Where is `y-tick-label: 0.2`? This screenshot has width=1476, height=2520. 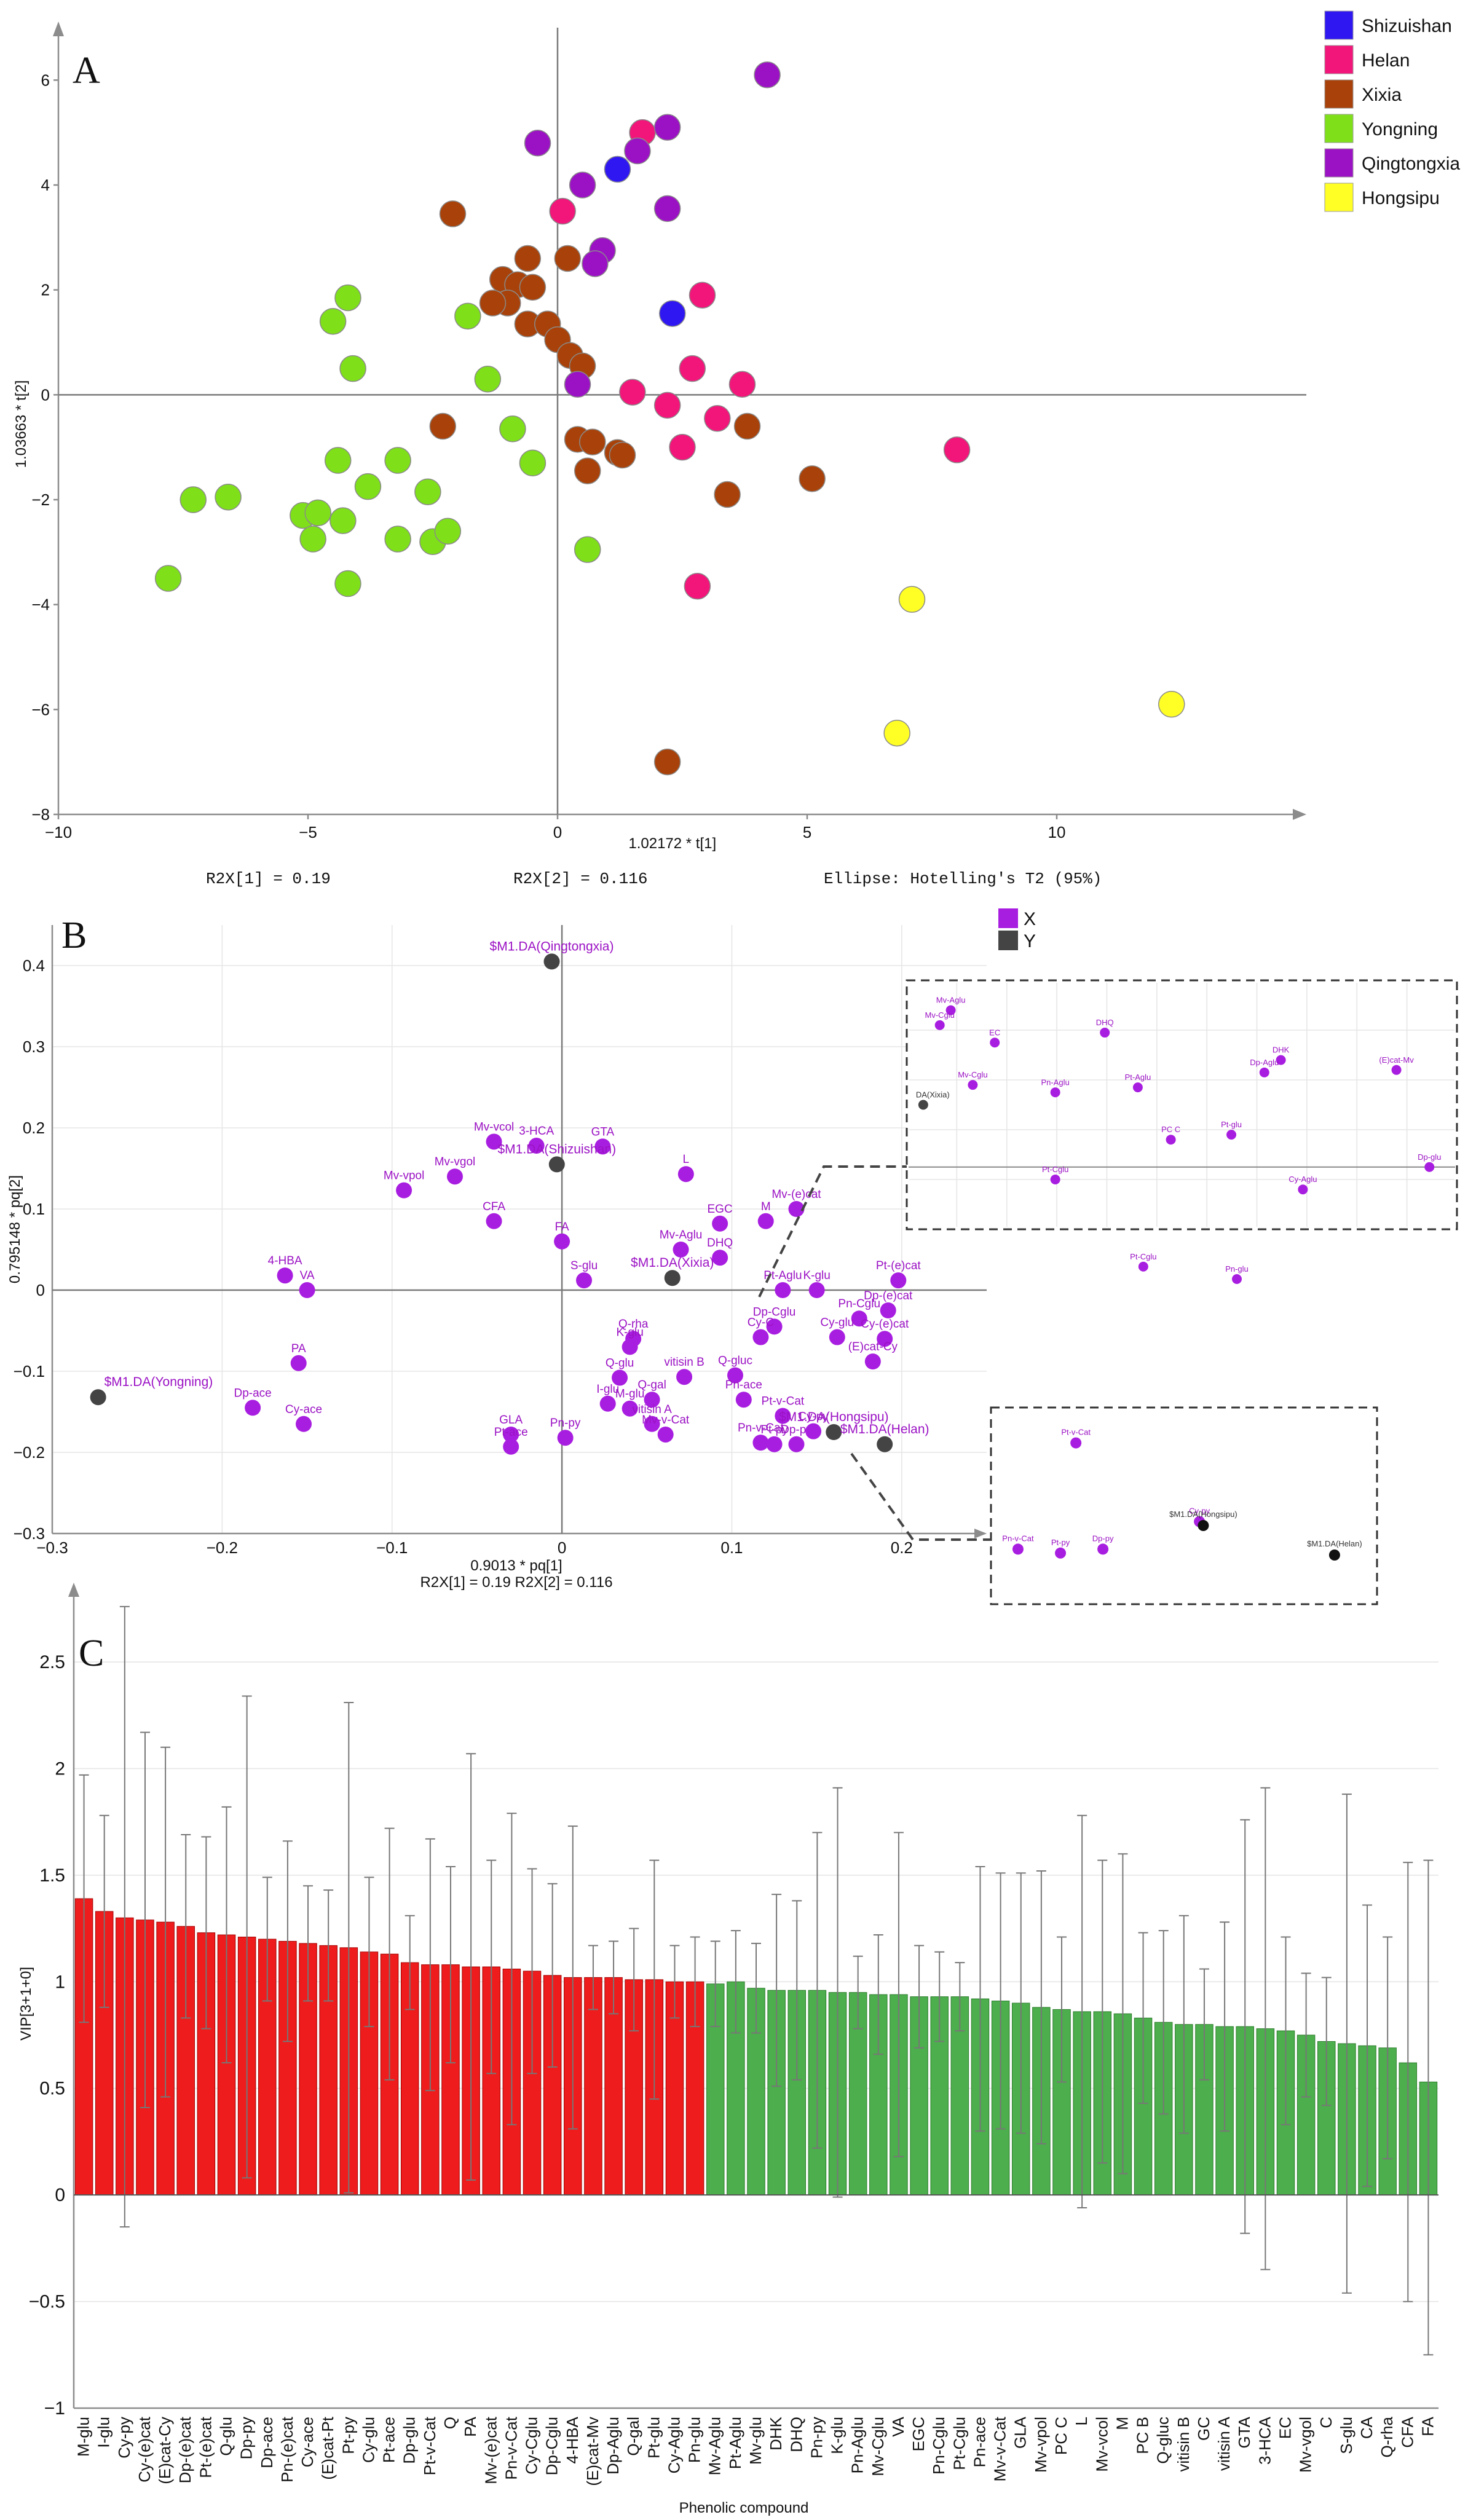
y-tick-label: 0.2 is located at coordinates (34, 1128).